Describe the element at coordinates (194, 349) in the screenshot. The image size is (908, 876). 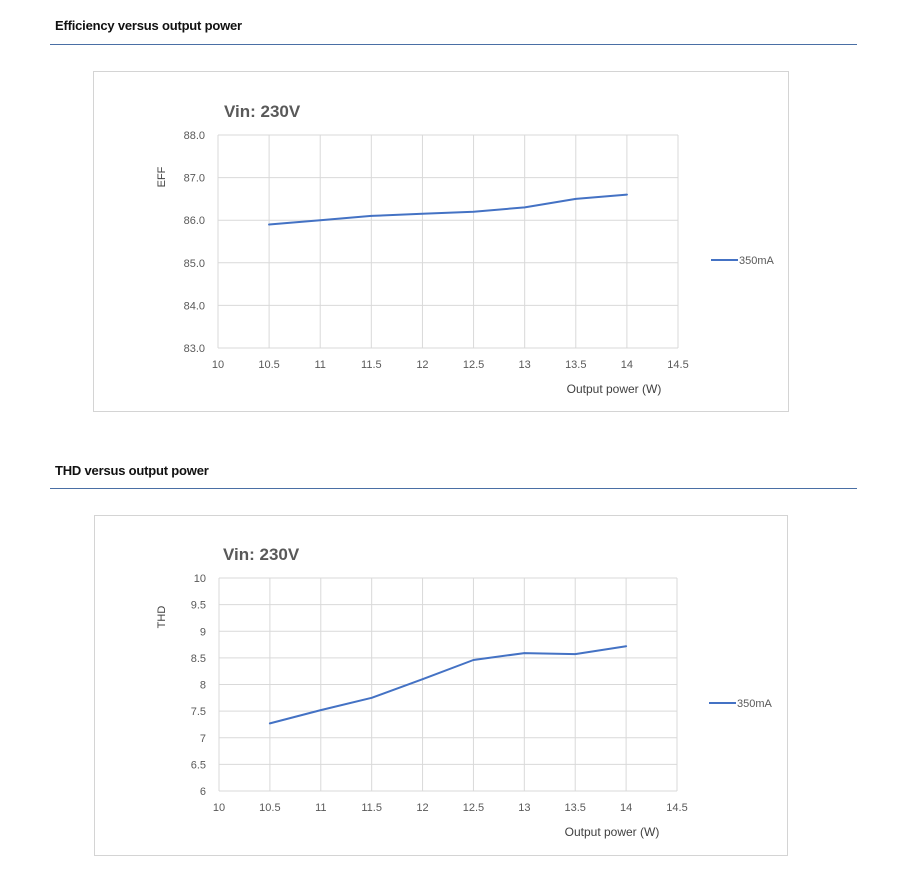
I see `y-tick-label: 83.0` at that location.